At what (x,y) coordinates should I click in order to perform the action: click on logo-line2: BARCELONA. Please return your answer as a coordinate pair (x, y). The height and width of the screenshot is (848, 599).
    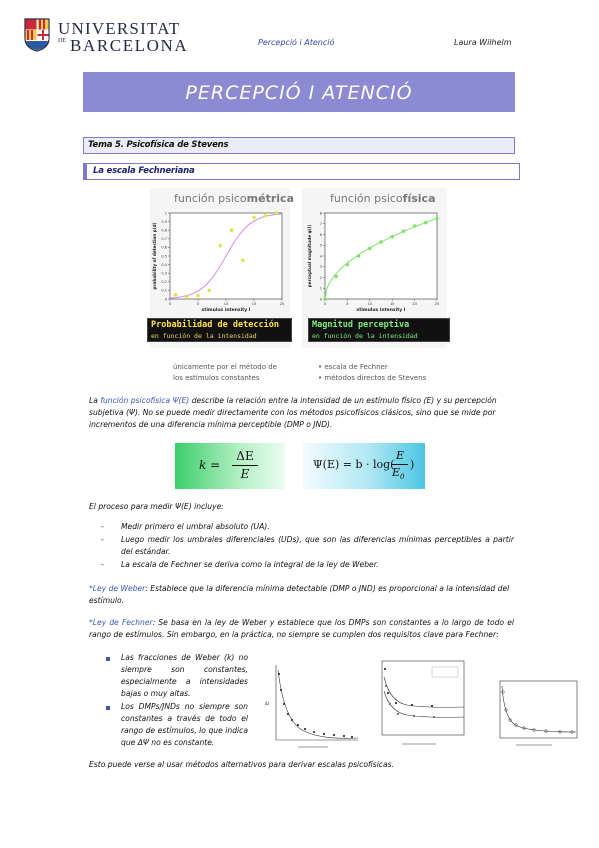
    Looking at the image, I should click on (129, 45).